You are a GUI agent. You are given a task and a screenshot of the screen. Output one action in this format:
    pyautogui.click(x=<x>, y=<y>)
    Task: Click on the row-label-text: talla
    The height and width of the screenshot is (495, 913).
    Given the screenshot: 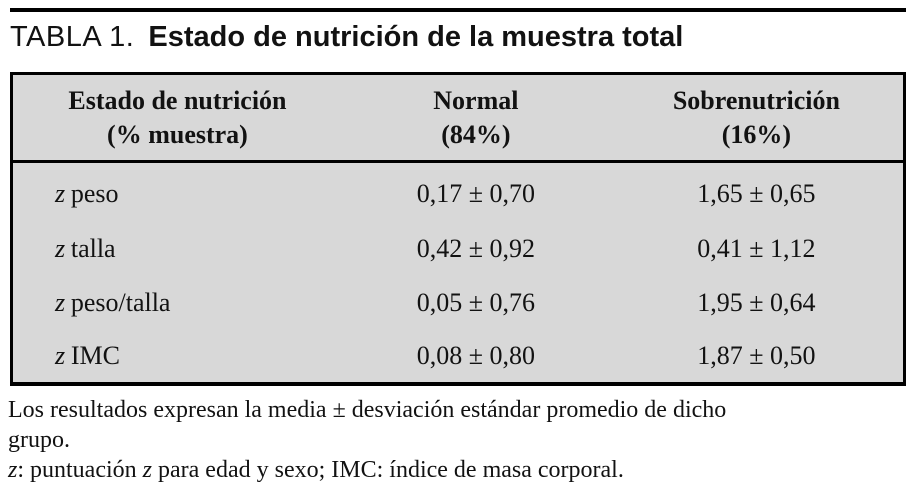 What is the action you would take?
    pyautogui.click(x=93, y=248)
    